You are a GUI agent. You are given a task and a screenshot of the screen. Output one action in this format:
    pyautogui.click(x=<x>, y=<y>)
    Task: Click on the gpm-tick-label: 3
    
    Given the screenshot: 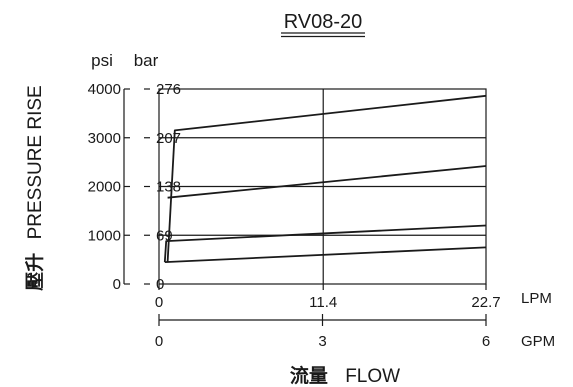 What is the action you would take?
    pyautogui.click(x=322, y=341)
    